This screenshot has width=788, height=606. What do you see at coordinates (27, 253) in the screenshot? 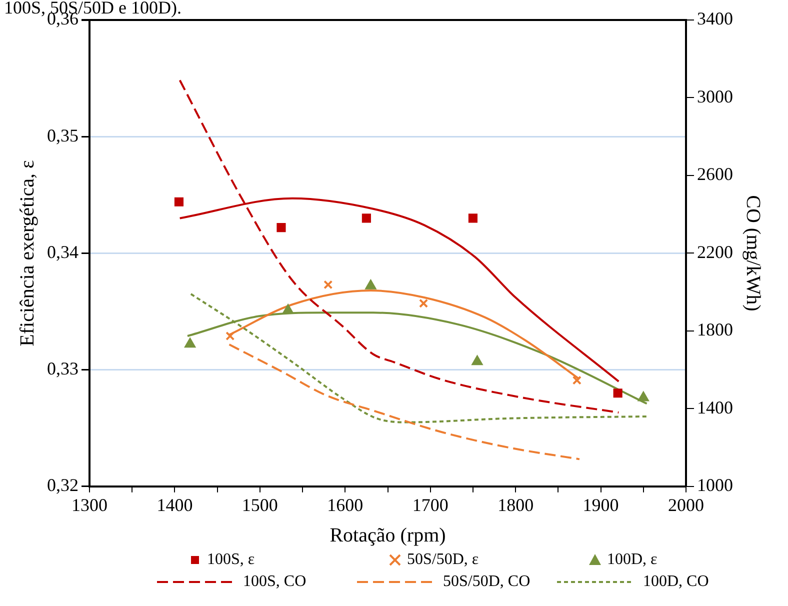
I see `y-axis-title: Eficiência exergética, ε` at bounding box center [27, 253].